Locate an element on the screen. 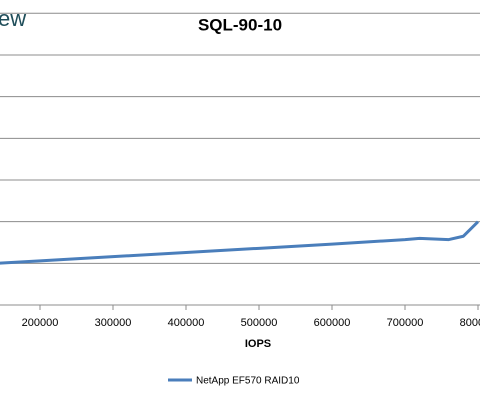  data-line is located at coordinates (240, 242).